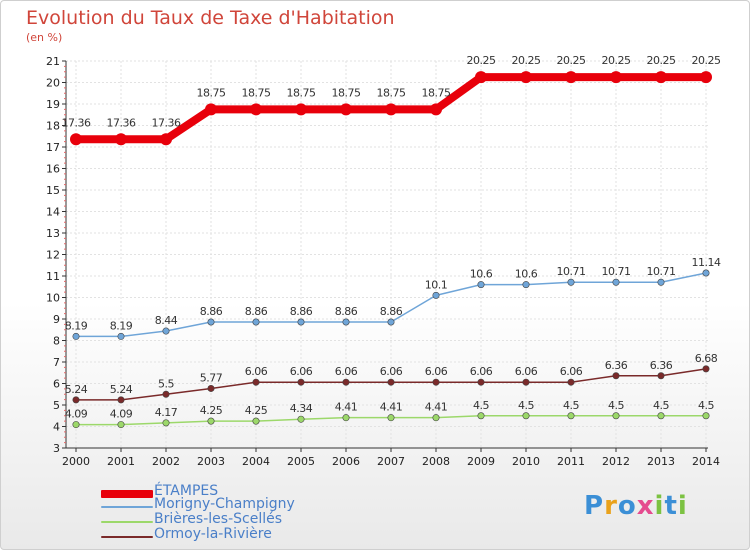 Image resolution: width=750 pixels, height=550 pixels. I want to click on x-tick-label: 2000, so click(76, 461).